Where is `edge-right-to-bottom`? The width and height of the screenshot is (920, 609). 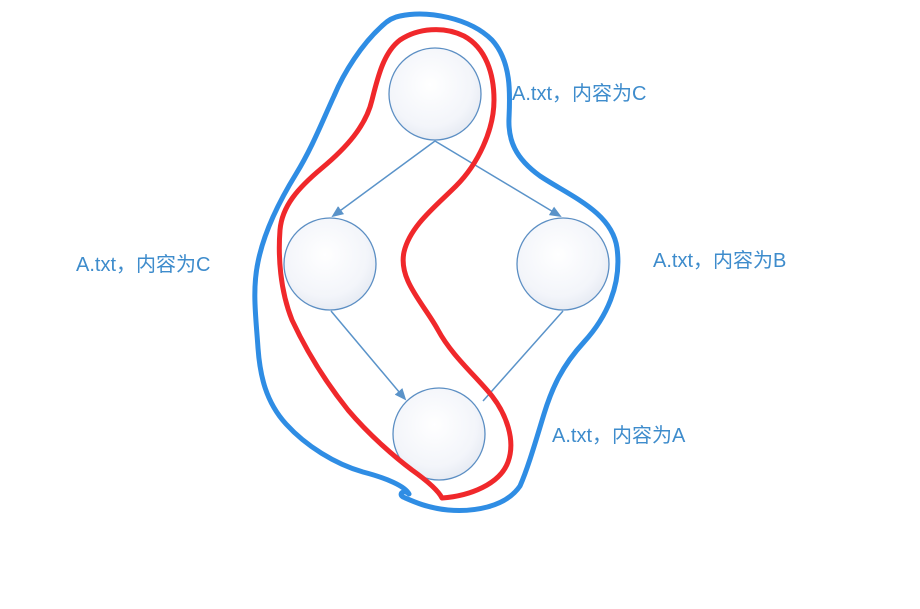
edge-right-to-bottom is located at coordinates (523, 356).